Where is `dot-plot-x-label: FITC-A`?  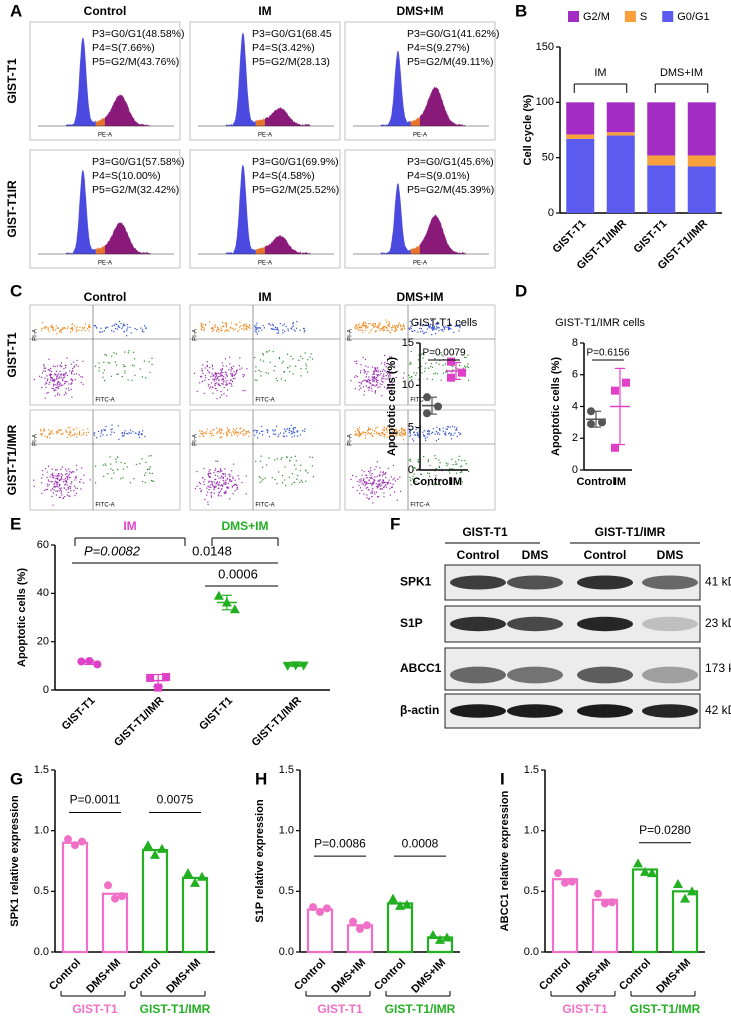 dot-plot-x-label: FITC-A is located at coordinates (264, 506).